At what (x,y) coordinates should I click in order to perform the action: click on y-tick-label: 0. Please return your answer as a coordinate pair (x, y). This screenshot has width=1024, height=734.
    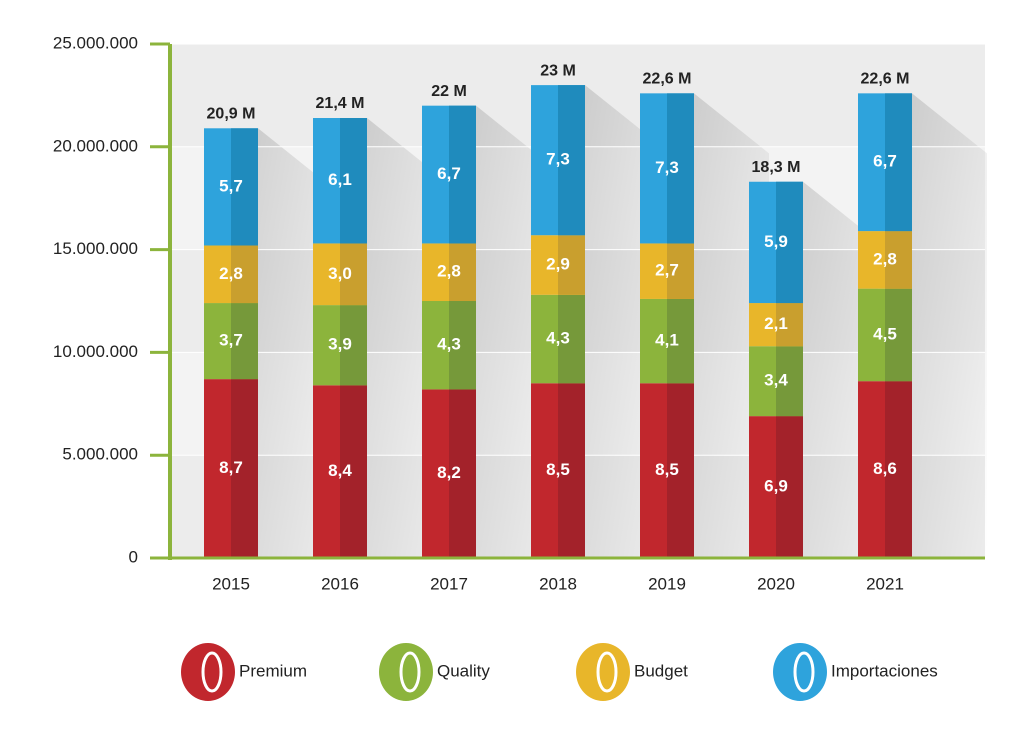
    Looking at the image, I should click on (133, 556).